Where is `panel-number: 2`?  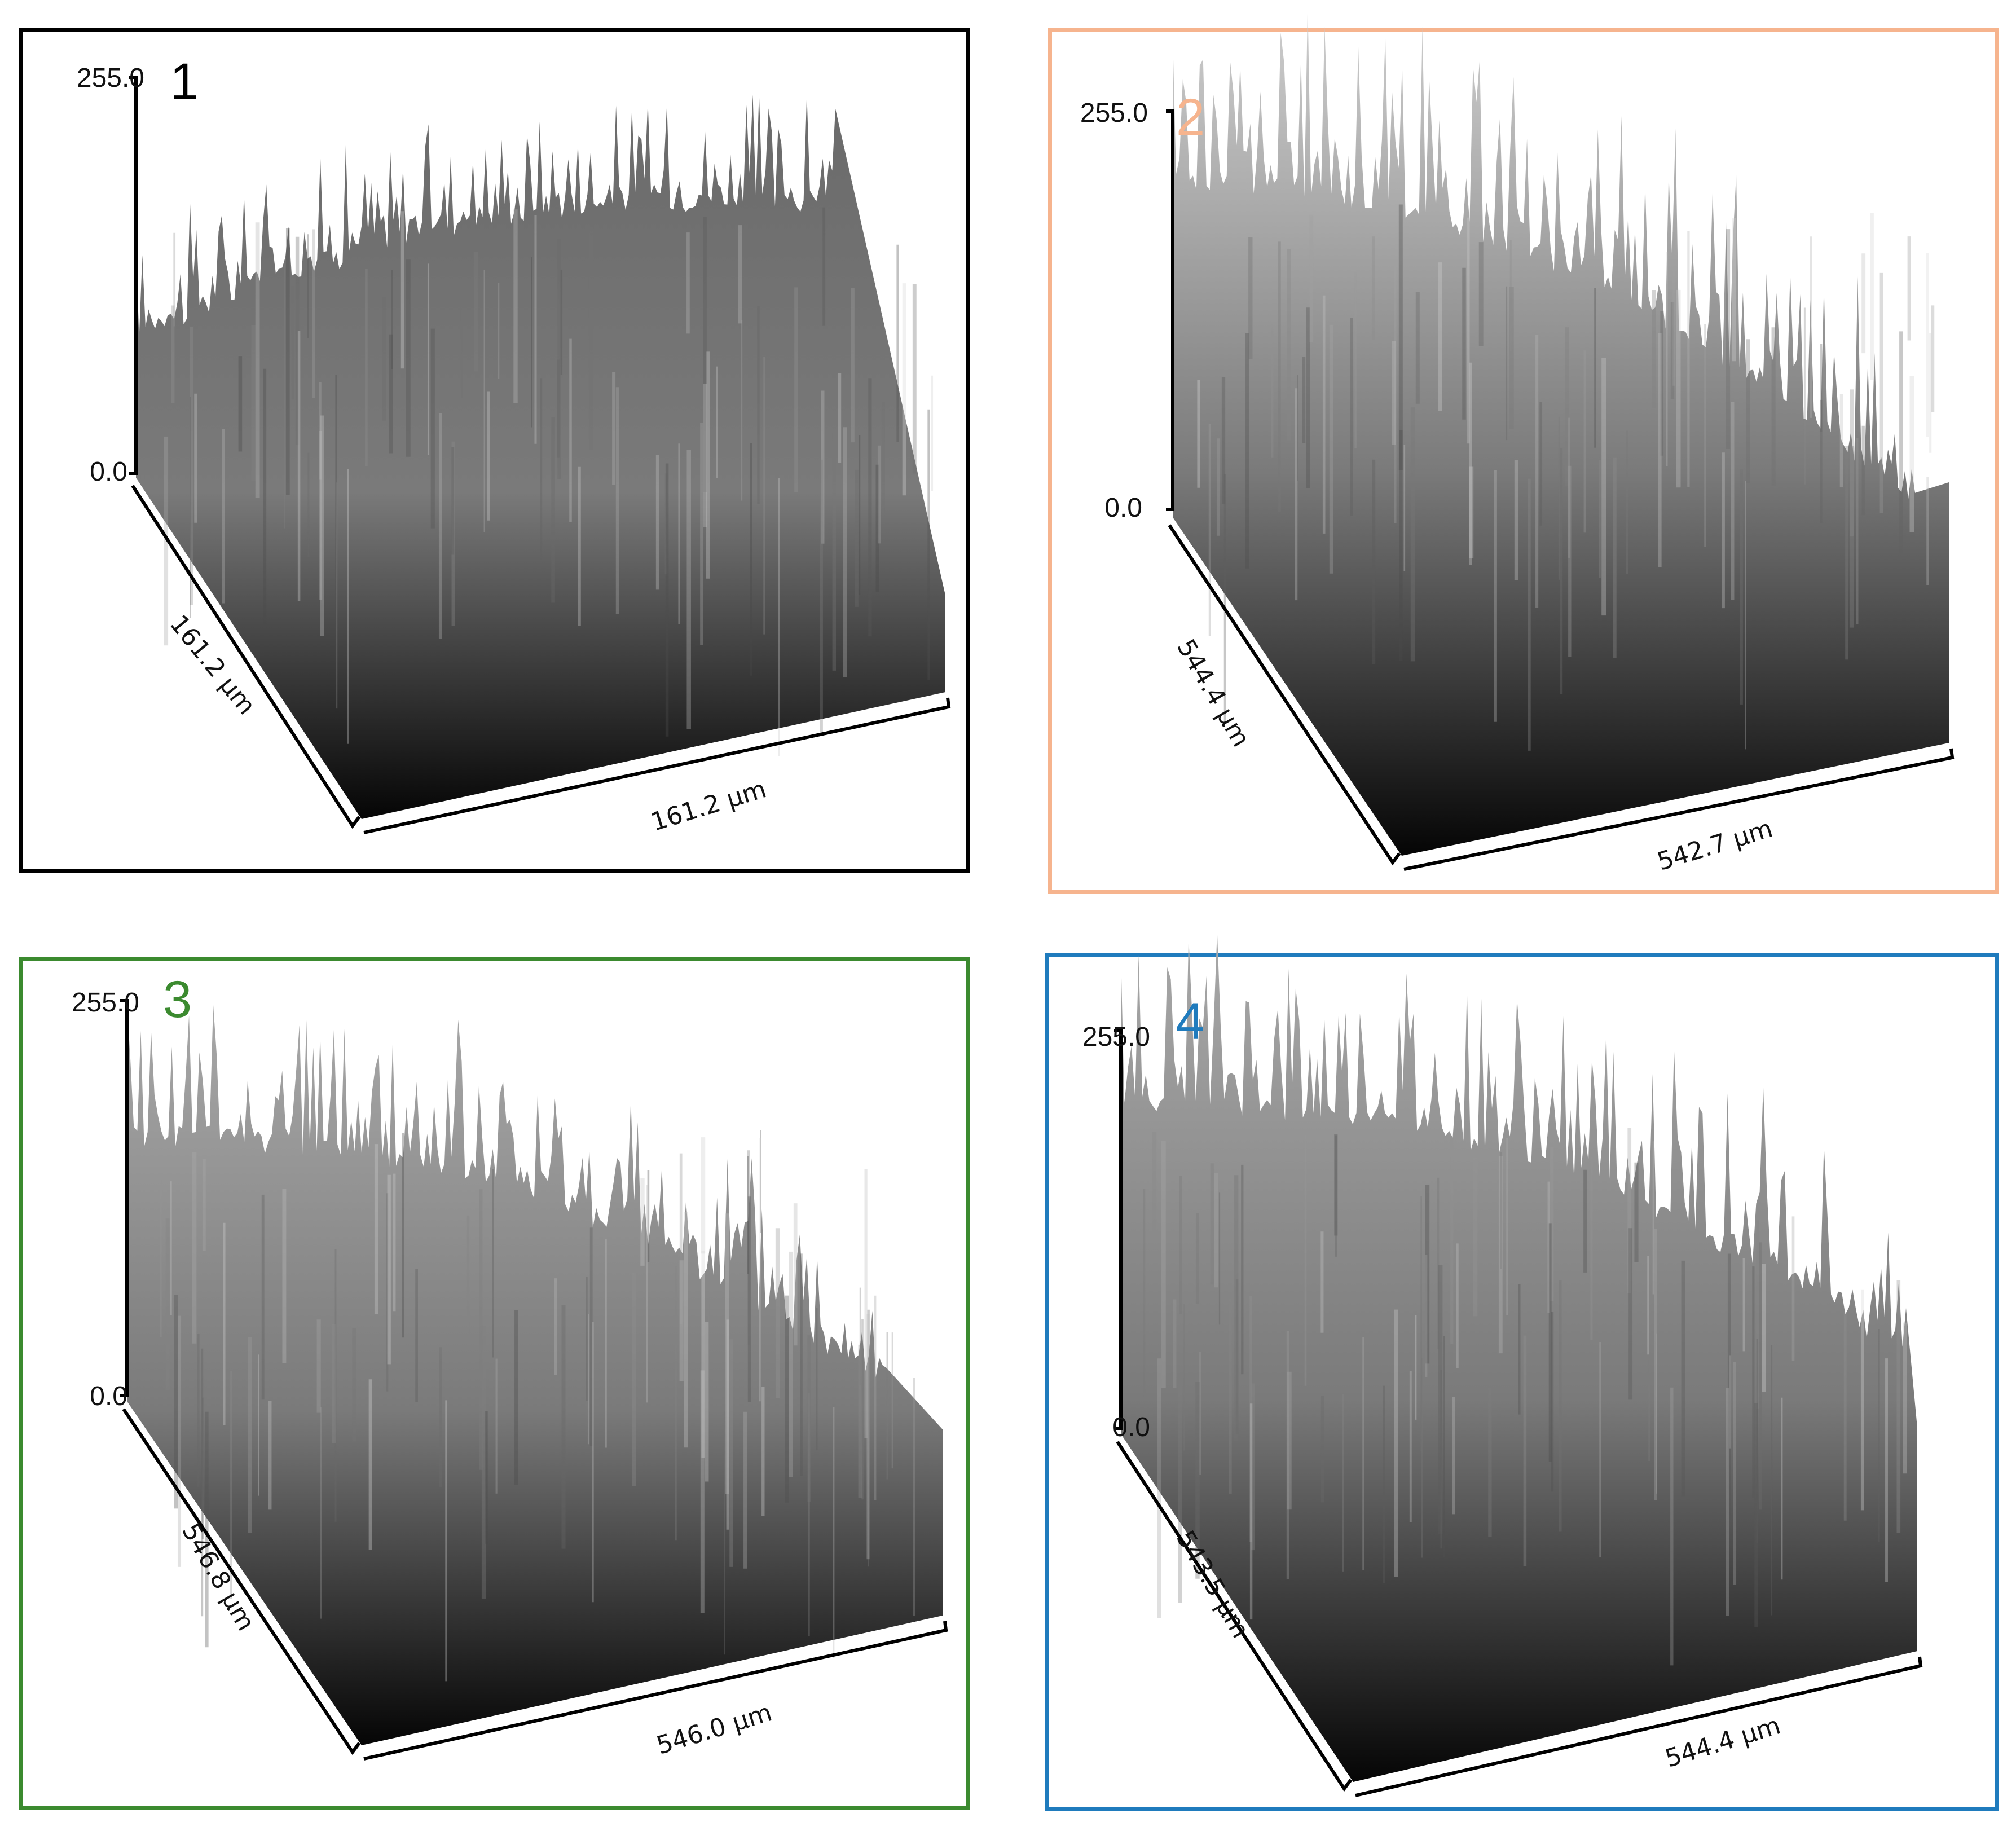
panel-number: 2 is located at coordinates (1190, 117).